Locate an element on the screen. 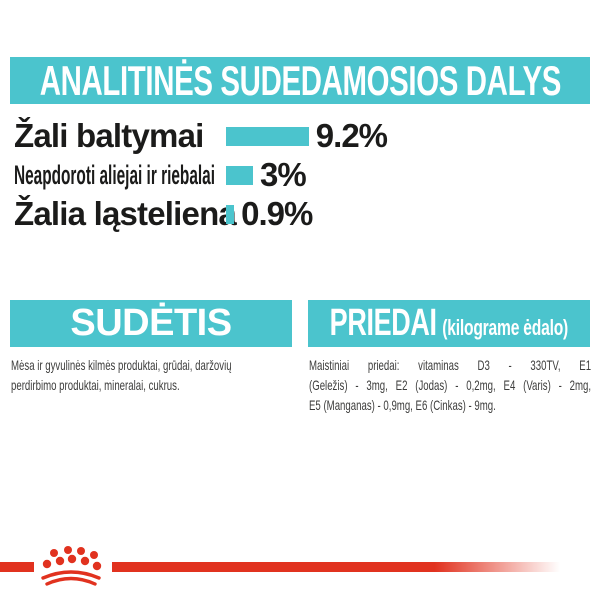  nutrition-row-label: Žali baltymai is located at coordinates (109, 135).